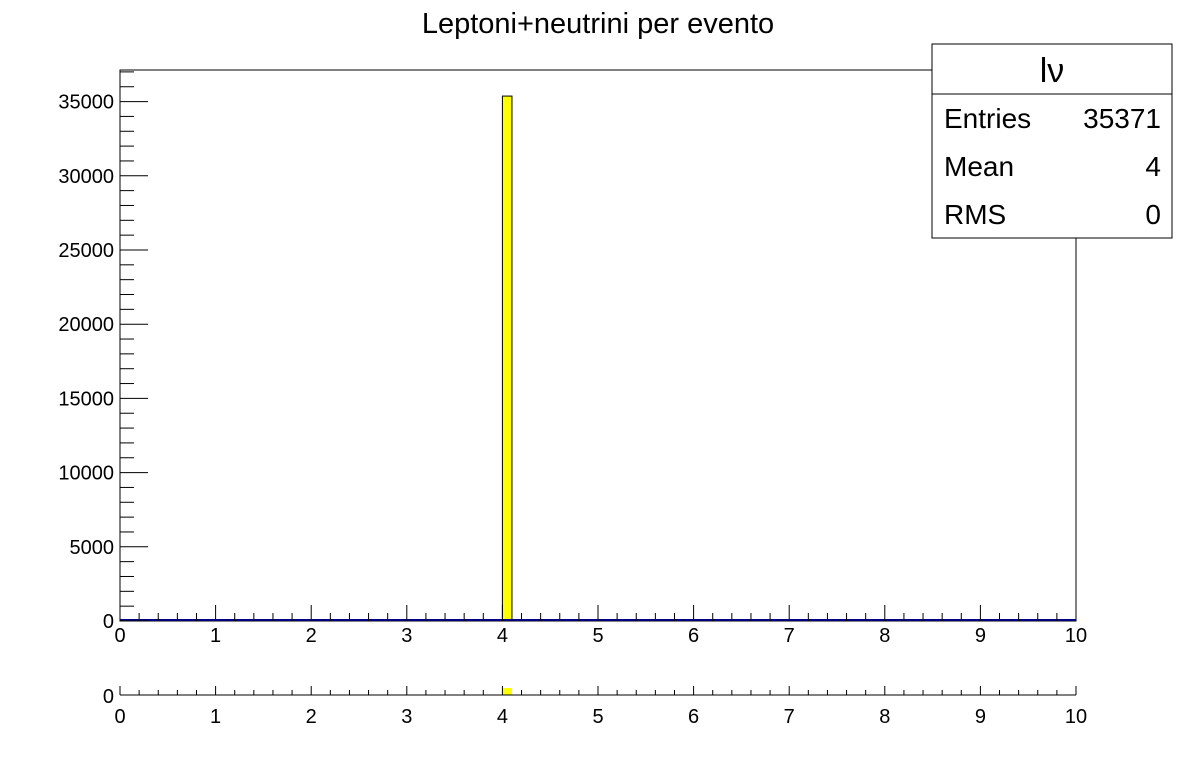 This screenshot has height=774, width=1196. What do you see at coordinates (980, 636) in the screenshot?
I see `x-tick-label: 9` at bounding box center [980, 636].